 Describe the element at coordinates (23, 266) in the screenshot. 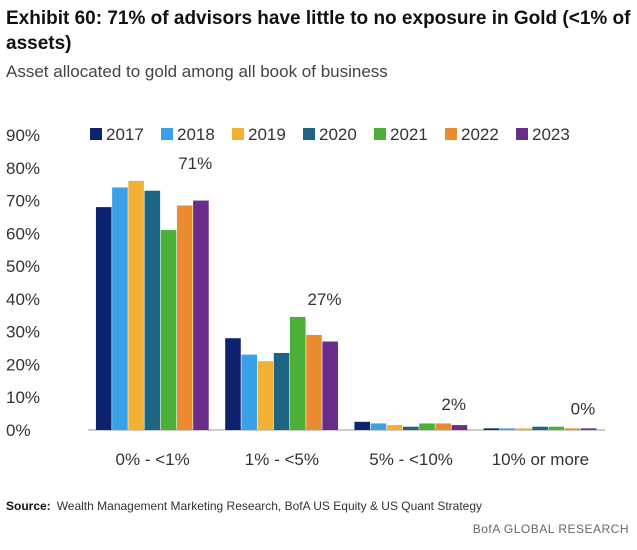

I see `y-tick-label: 50%` at that location.